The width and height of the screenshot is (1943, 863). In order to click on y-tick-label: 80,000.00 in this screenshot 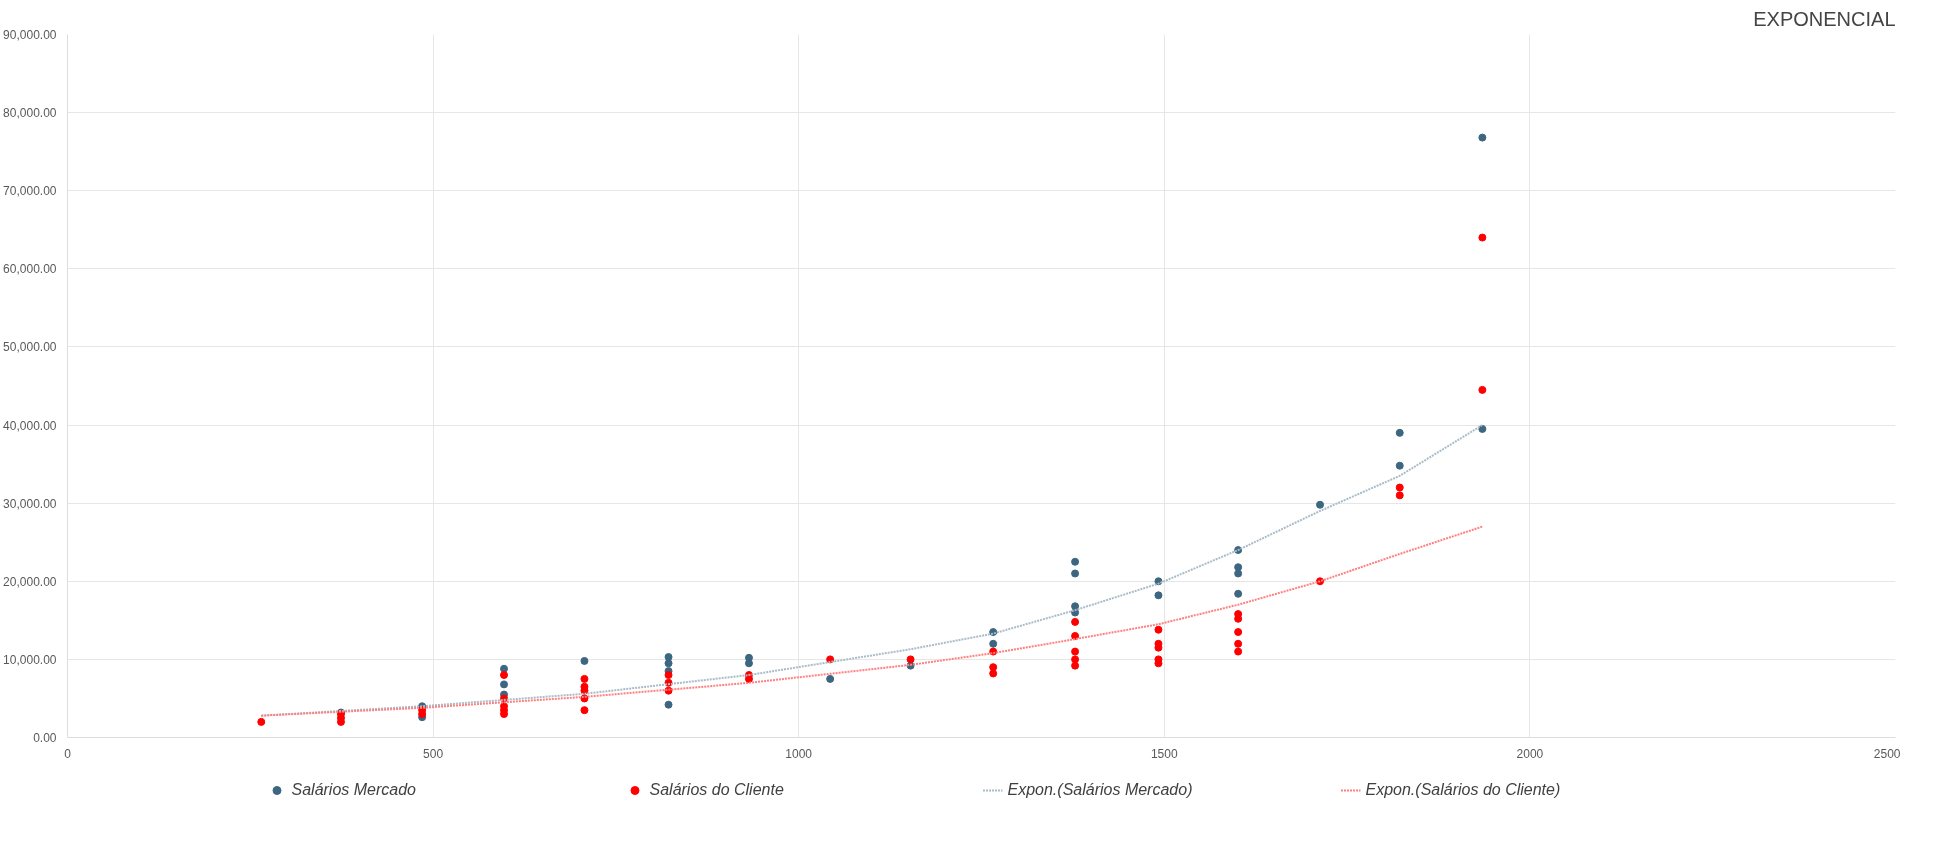, I will do `click(30, 113)`.